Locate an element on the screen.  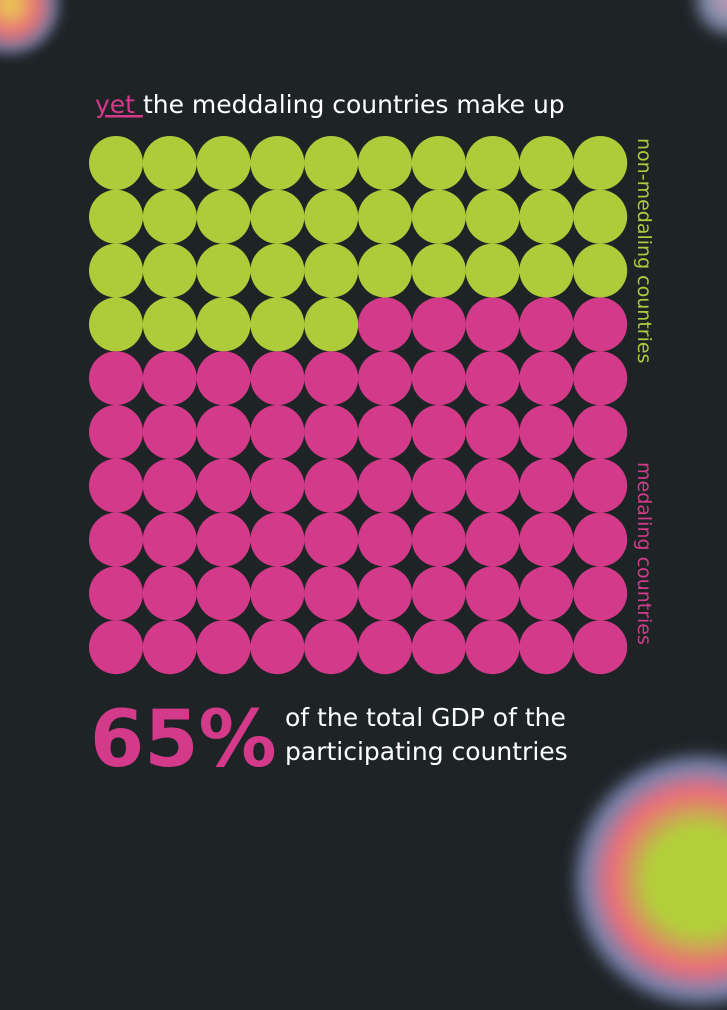
series-label: medaling countries is located at coordinates (644, 553).